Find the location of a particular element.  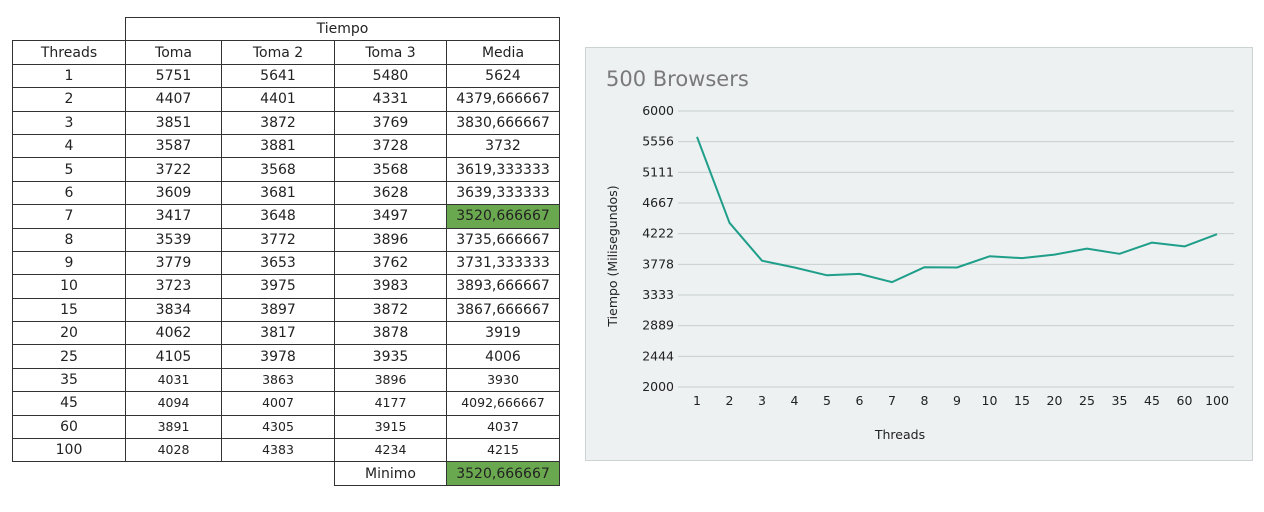

table-cell: 3893,666667 is located at coordinates (503, 286).